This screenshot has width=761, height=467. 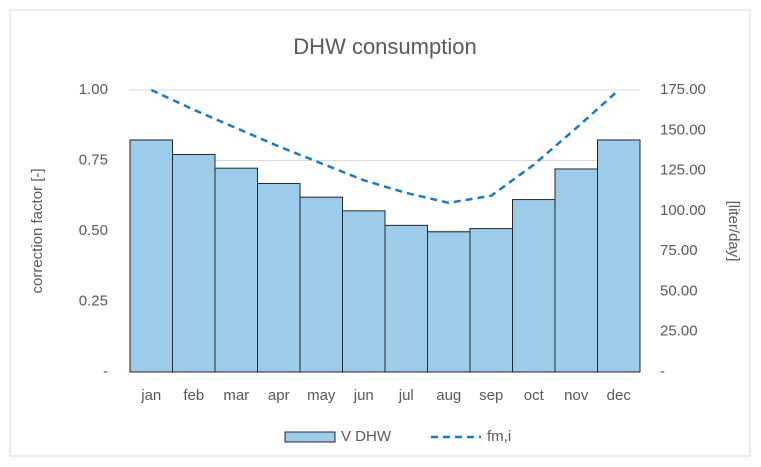 I want to click on x-tick-label: apr, so click(x=279, y=395).